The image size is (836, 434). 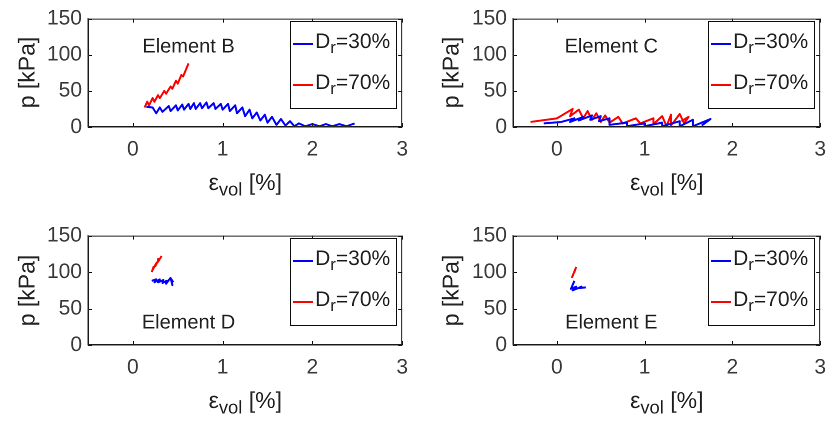 I want to click on annotation: Element D, so click(x=189, y=323).